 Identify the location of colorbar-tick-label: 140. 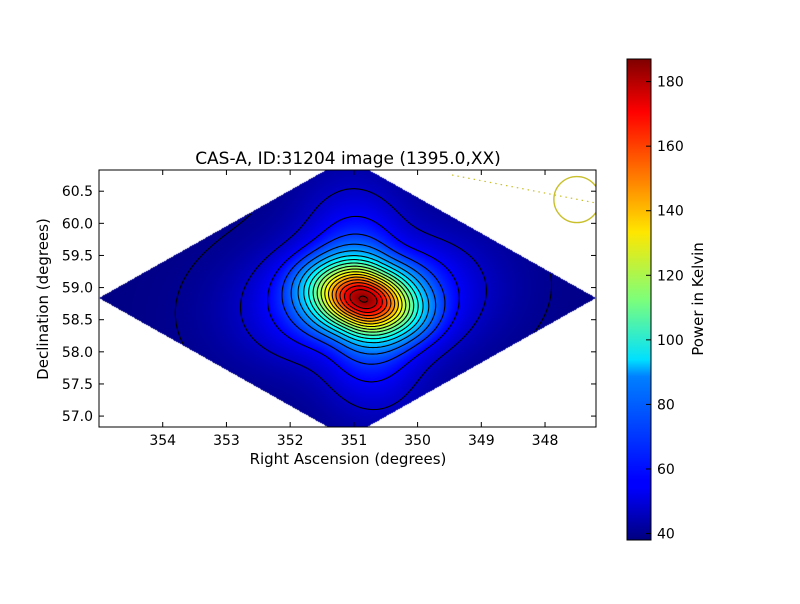
(670, 212).